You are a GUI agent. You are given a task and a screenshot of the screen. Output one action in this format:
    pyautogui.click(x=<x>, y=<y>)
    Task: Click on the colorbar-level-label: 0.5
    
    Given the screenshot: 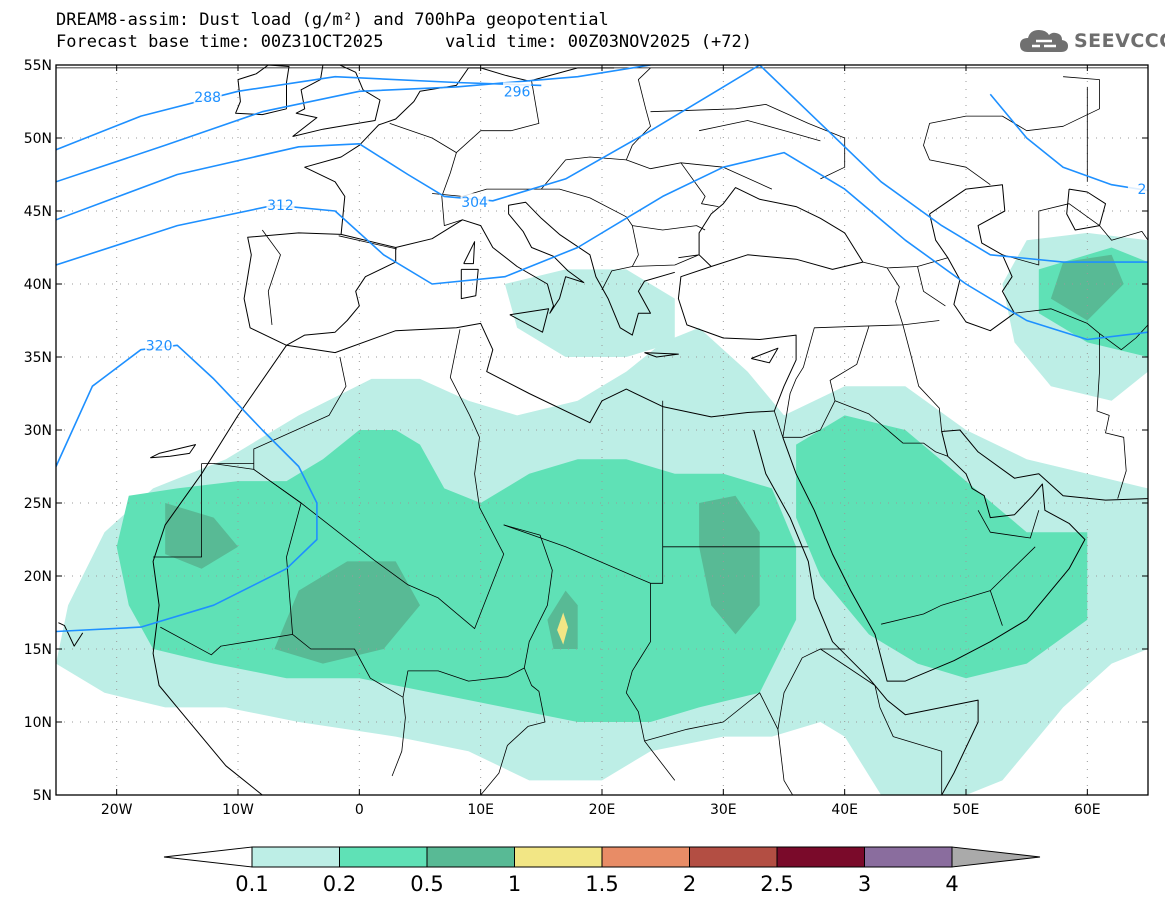 What is the action you would take?
    pyautogui.click(x=426, y=884)
    